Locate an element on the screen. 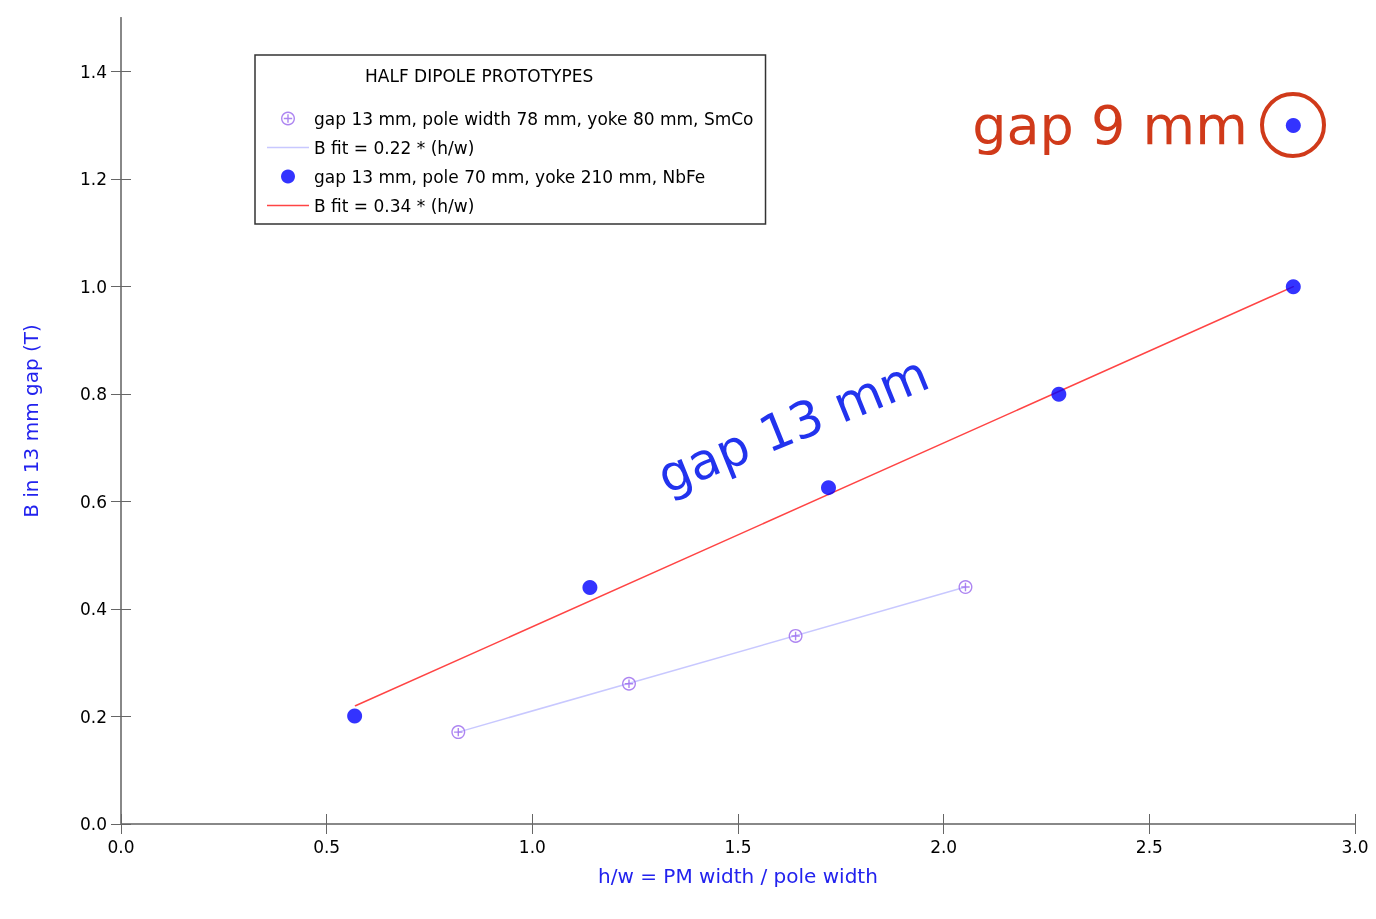  x-tick-label: 1.5 is located at coordinates (738, 846).